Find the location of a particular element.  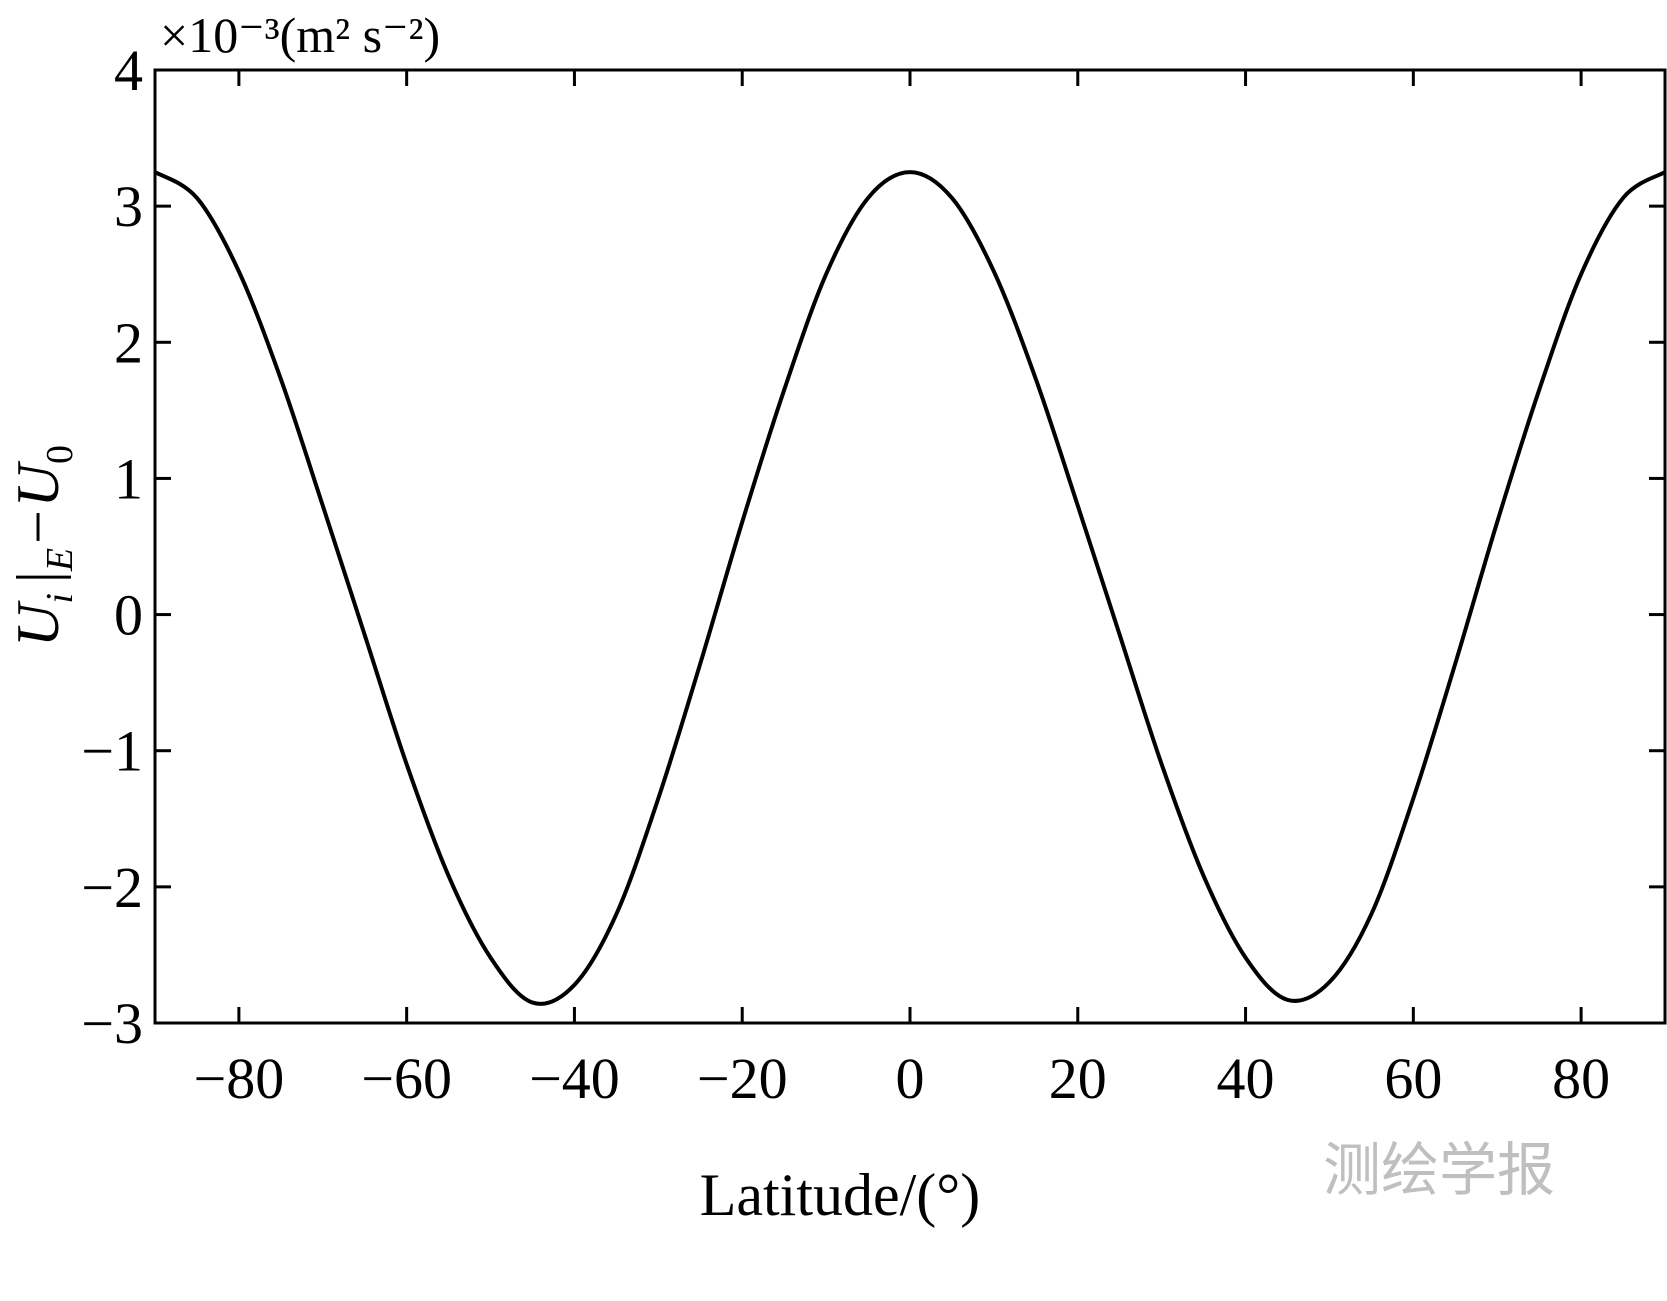

y-axis-label-sub-i: i is located at coordinates (60, 598).